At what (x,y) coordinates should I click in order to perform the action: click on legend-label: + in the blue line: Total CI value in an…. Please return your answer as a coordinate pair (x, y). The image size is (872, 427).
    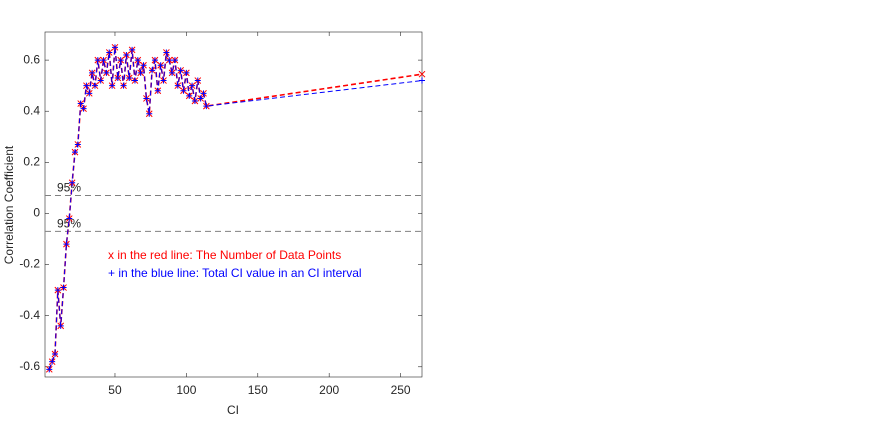
    Looking at the image, I should click on (235, 273).